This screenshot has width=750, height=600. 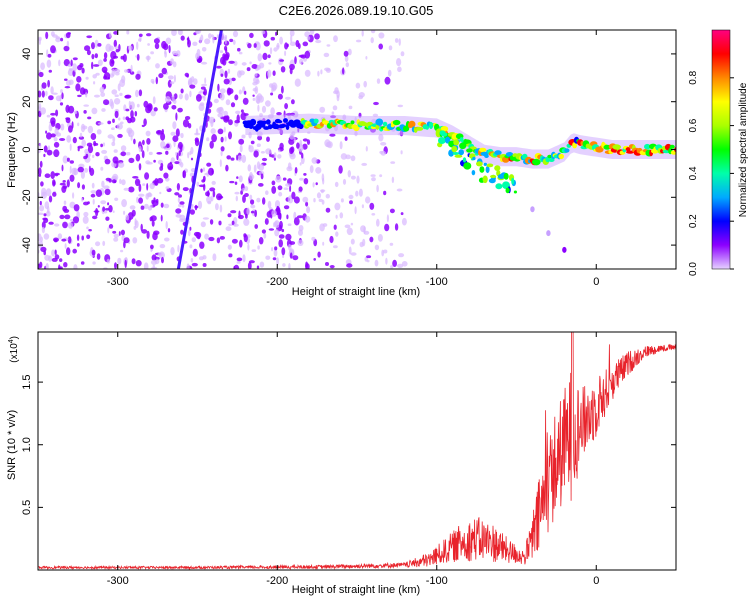 I want to click on snr-multiplier-exp: 4, so click(x=11, y=341).